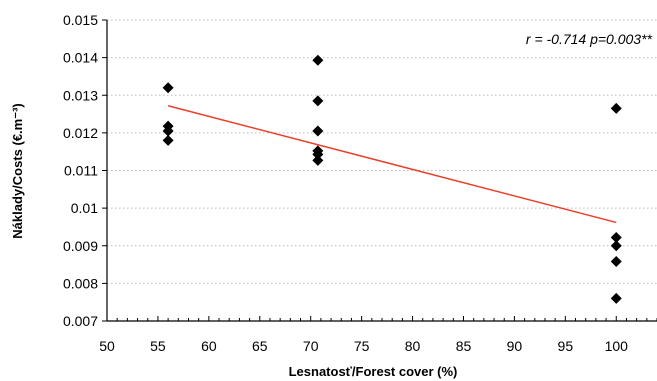 This screenshot has height=381, width=657. I want to click on y-tick-label: 0.012, so click(80, 133).